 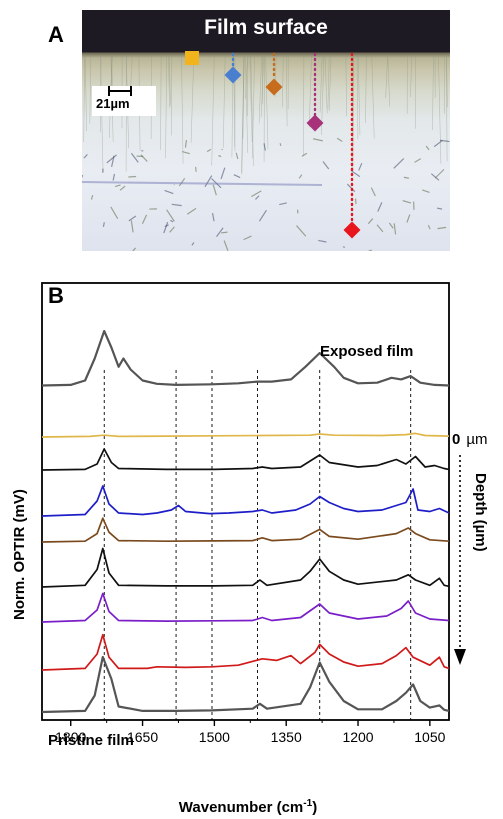 I want to click on depth-markers, so click(x=273, y=145).